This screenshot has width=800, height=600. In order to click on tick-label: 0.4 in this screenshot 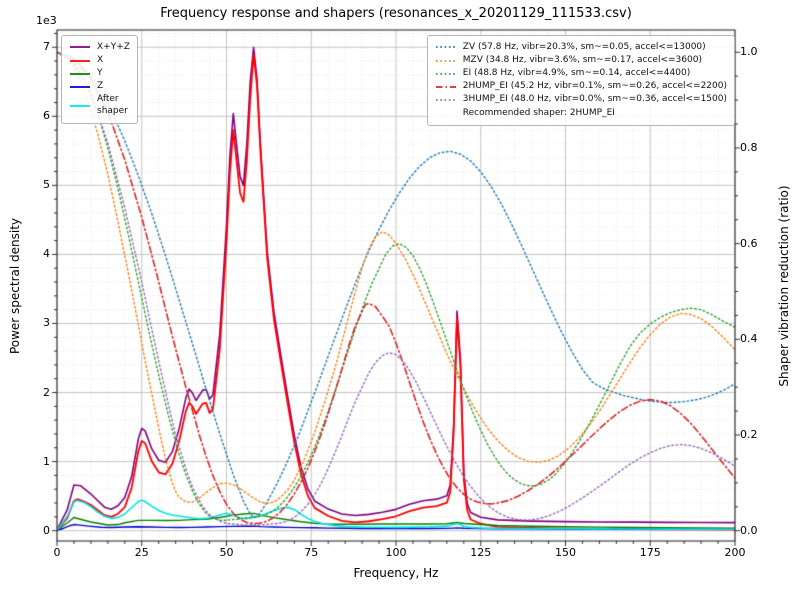, I will do `click(749, 339)`.